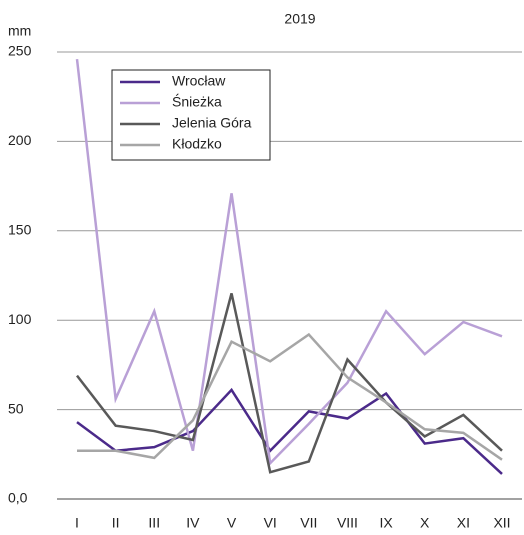 The height and width of the screenshot is (535, 524). I want to click on x-tick-label: X, so click(425, 523).